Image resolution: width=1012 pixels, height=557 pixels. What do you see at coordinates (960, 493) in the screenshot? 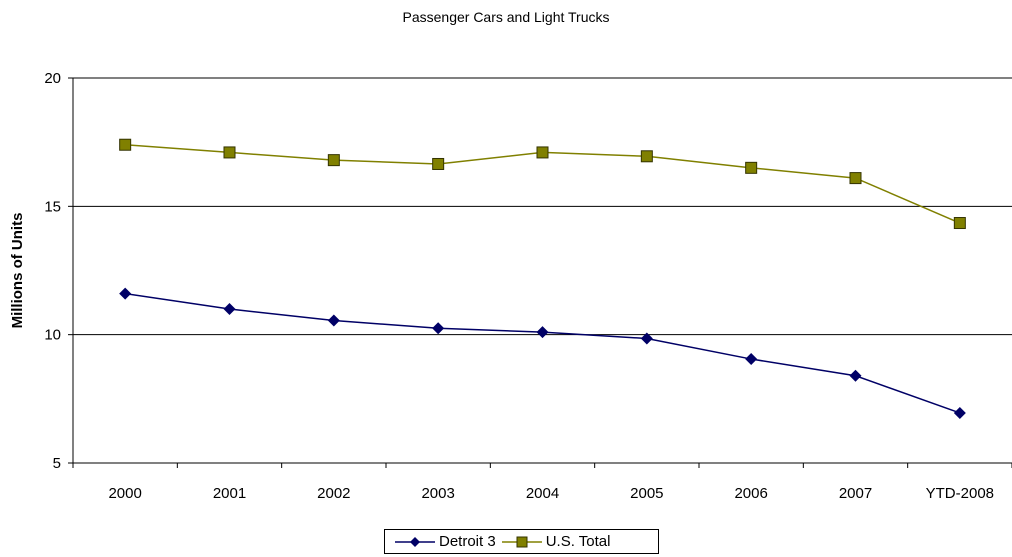
I see `x-tick-label: YTD-2008` at bounding box center [960, 493].